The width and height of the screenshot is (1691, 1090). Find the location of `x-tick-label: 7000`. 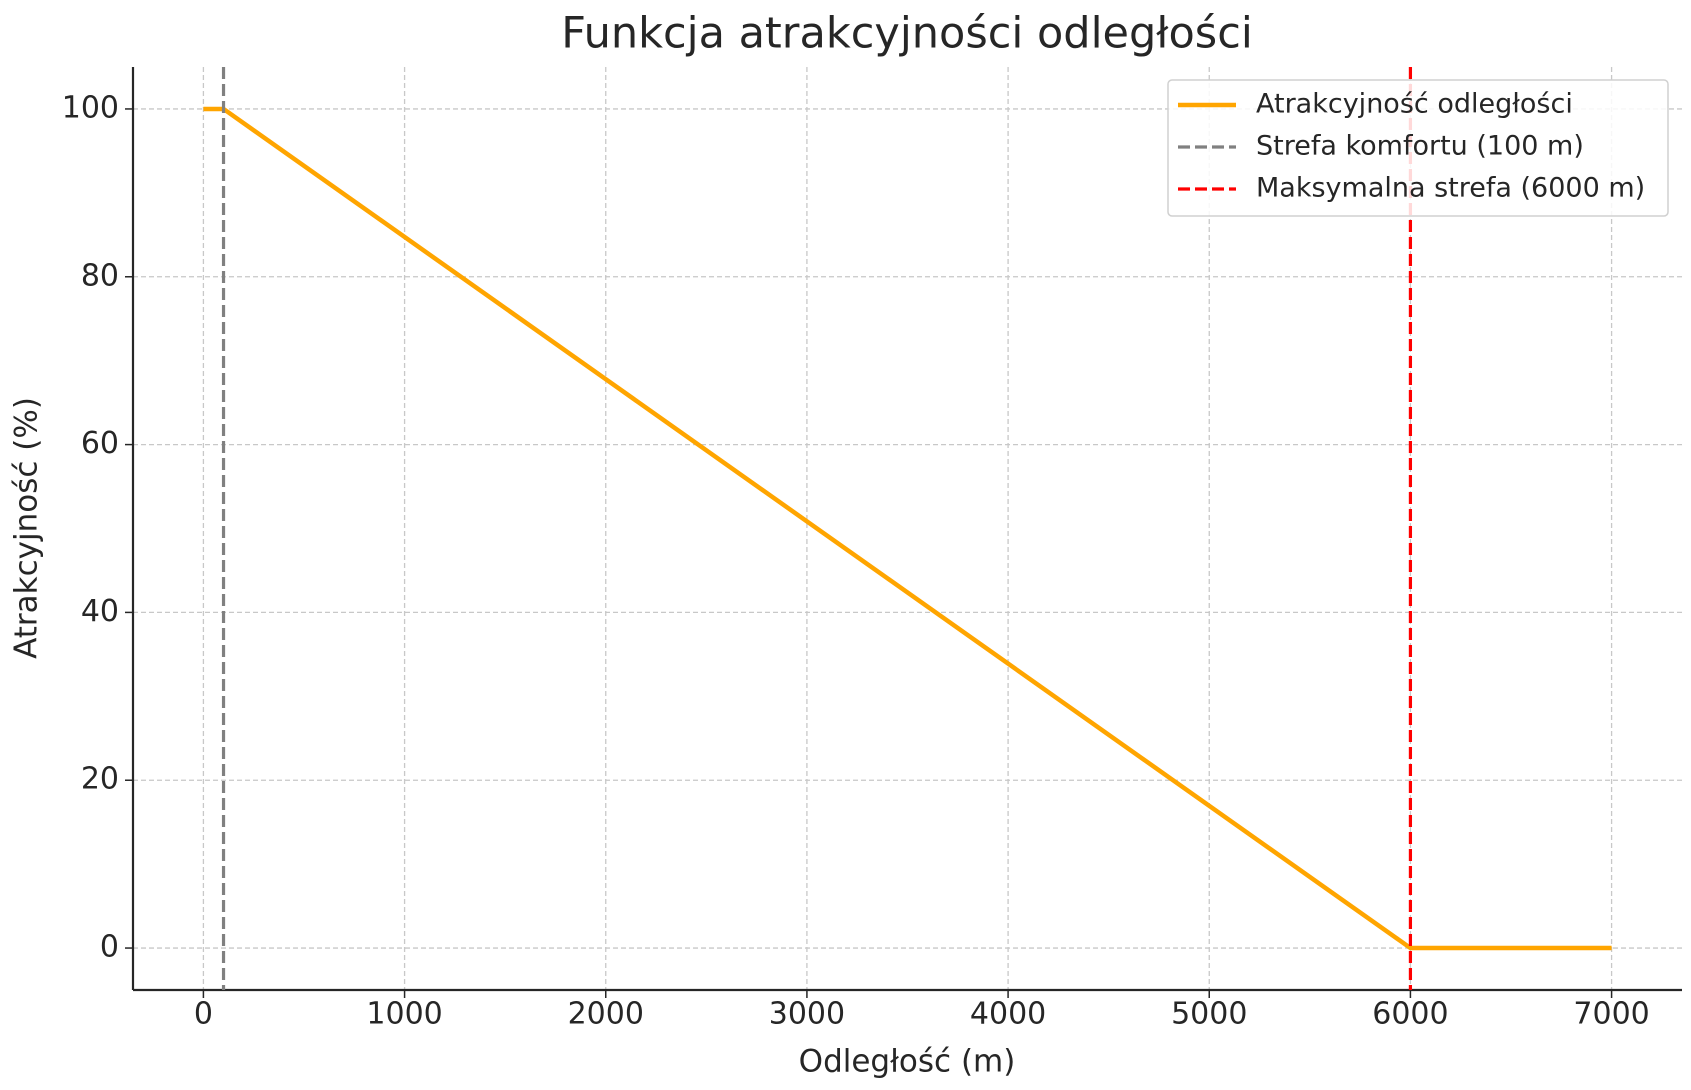

x-tick-label: 7000 is located at coordinates (1611, 1014).